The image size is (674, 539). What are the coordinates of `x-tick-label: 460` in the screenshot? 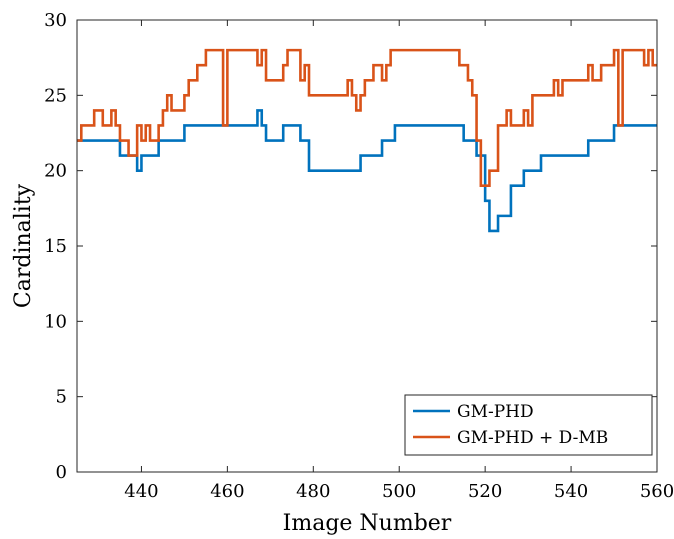 It's located at (227, 491).